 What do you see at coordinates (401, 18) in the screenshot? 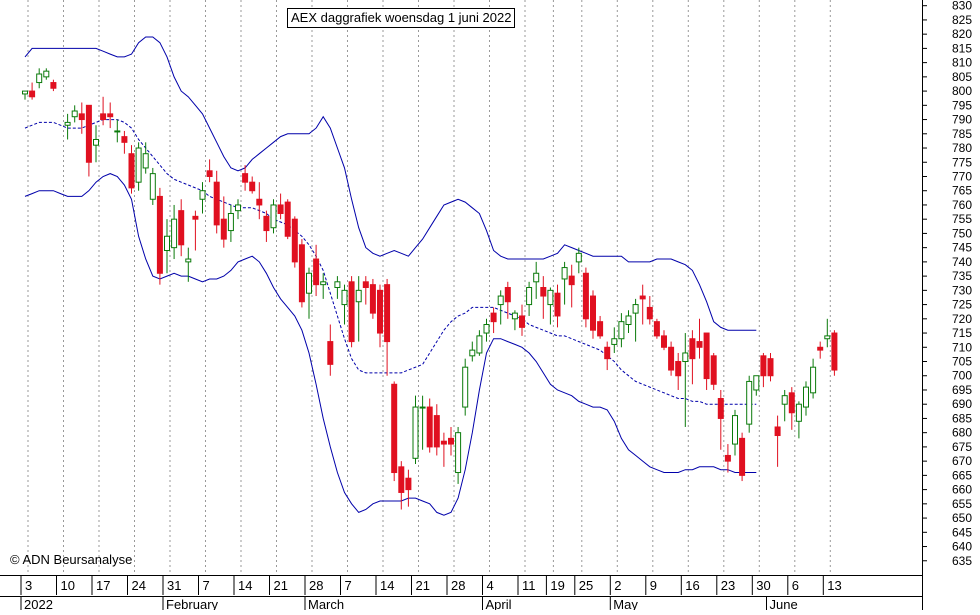
I see `chart-title: AEX daggrafiek woensdag 1 juni 2022` at bounding box center [401, 18].